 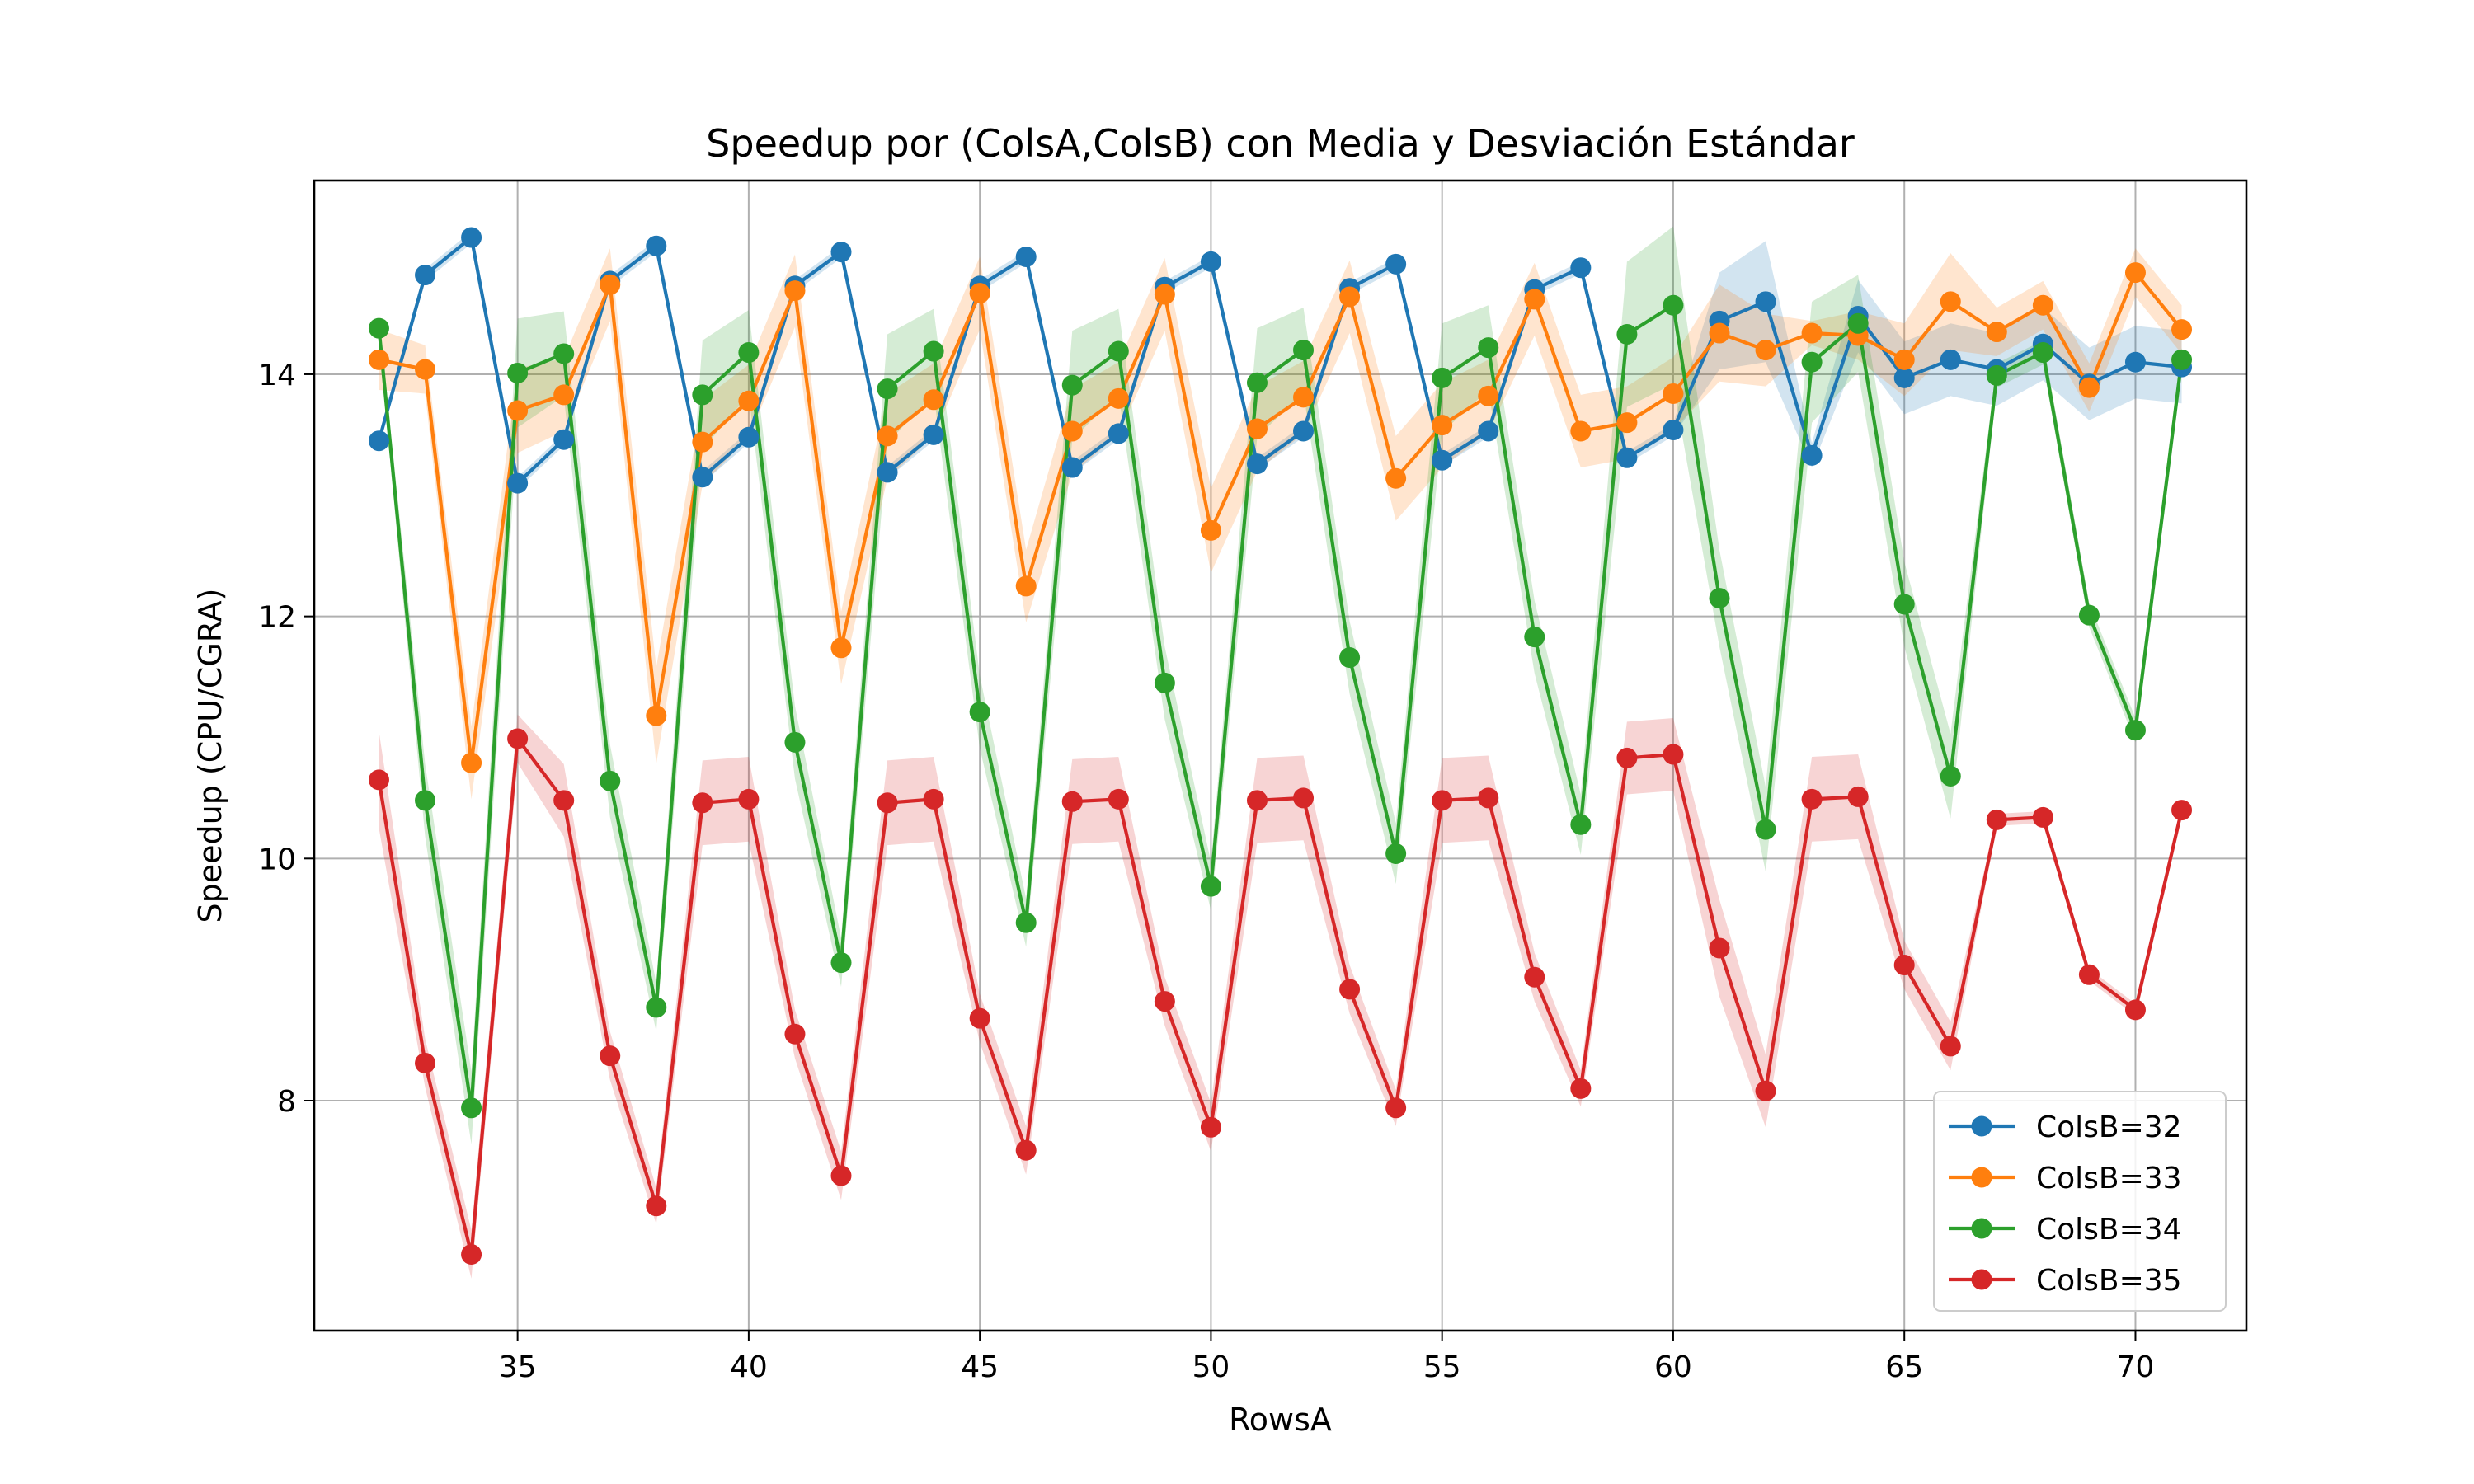 I want to click on y-tick-label: 12, so click(x=277, y=618).